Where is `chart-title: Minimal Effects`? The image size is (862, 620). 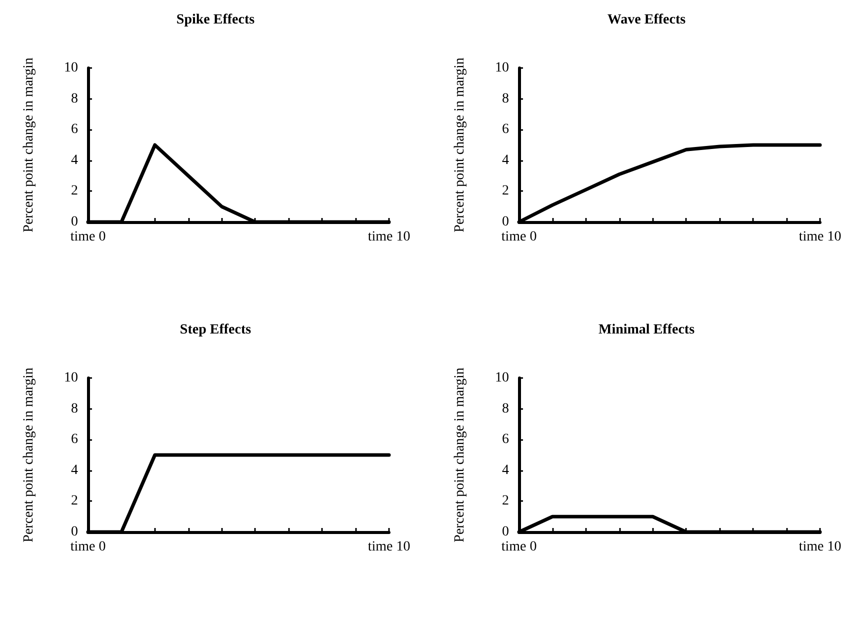 chart-title: Minimal Effects is located at coordinates (647, 330).